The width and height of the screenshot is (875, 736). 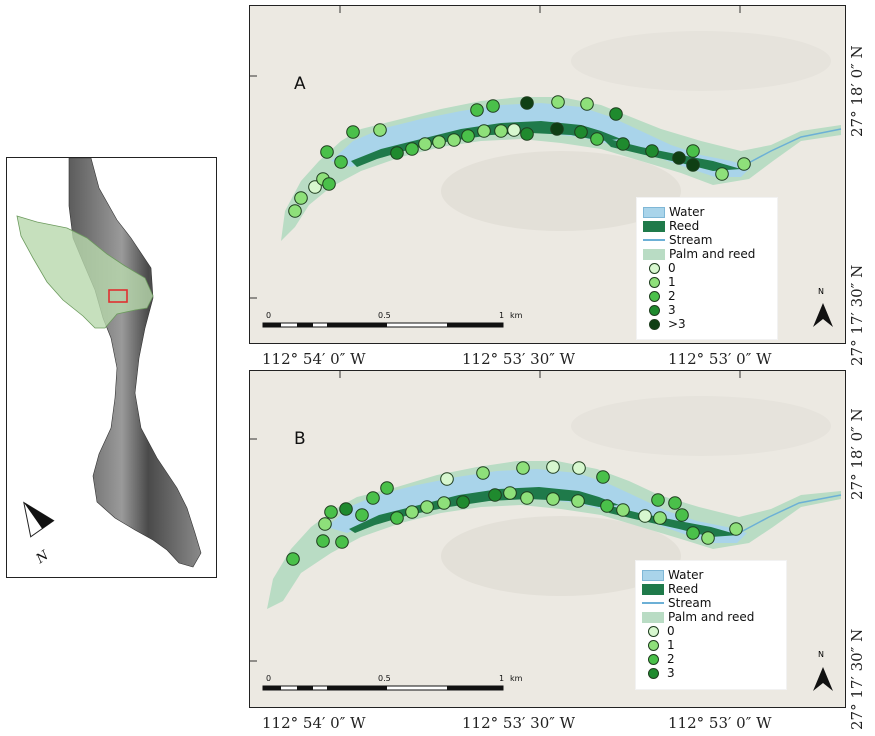 I want to click on panel-b-letter: B, so click(x=300, y=439).